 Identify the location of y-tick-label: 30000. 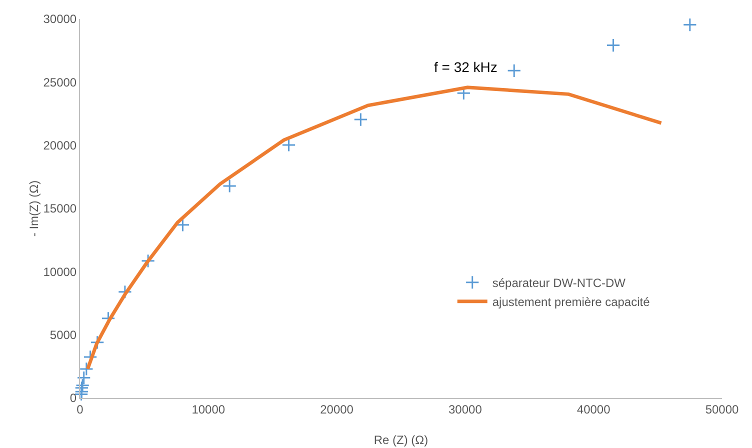
(60, 19).